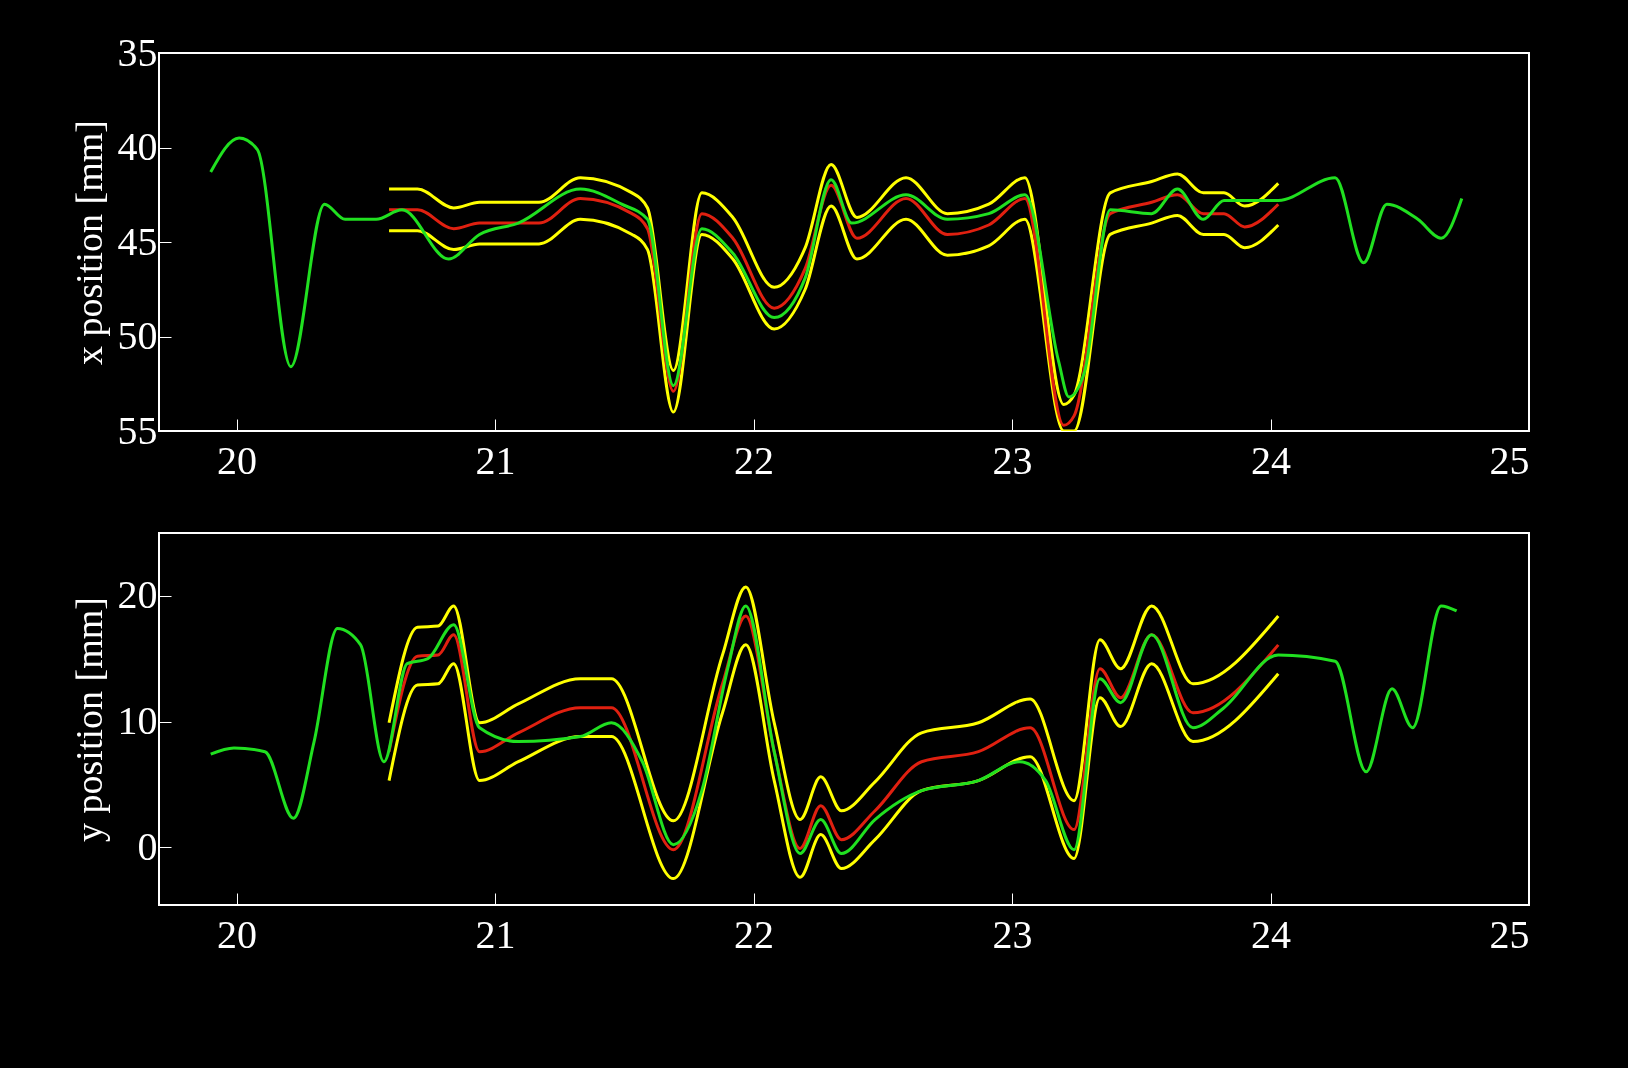 This screenshot has height=1068, width=1628. What do you see at coordinates (137, 595) in the screenshot?
I see `y-tick-label: 20` at bounding box center [137, 595].